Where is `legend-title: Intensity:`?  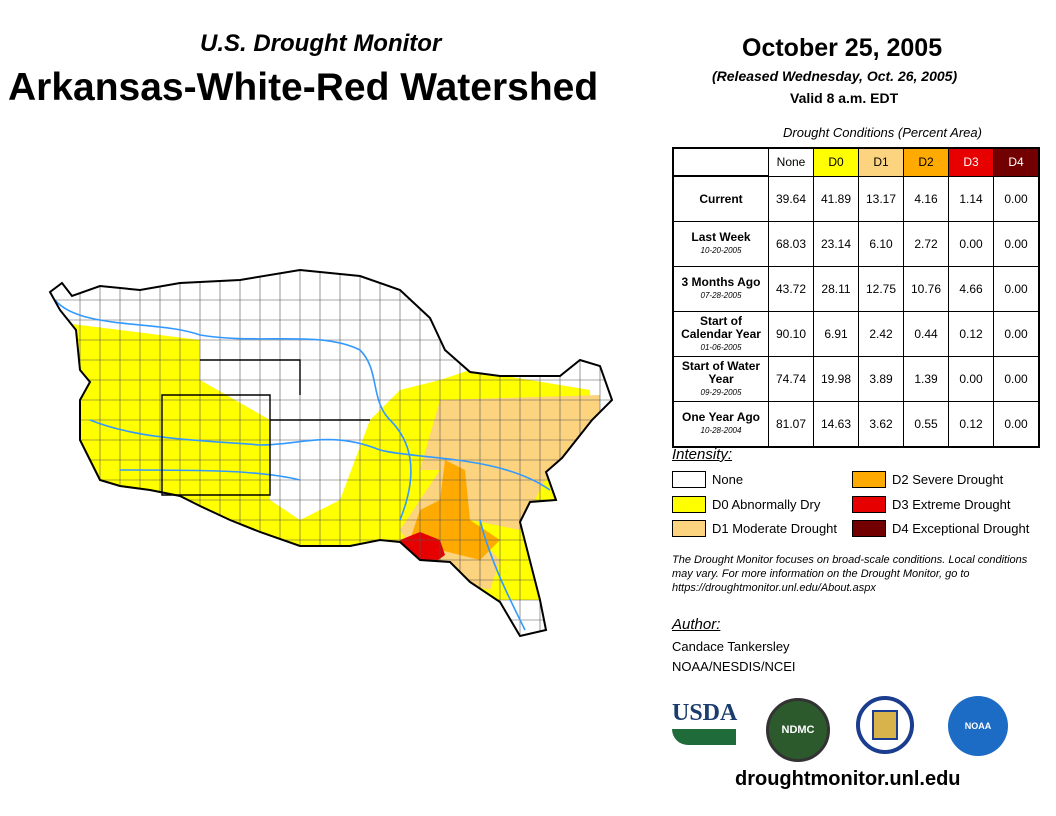 legend-title: Intensity: is located at coordinates (702, 454).